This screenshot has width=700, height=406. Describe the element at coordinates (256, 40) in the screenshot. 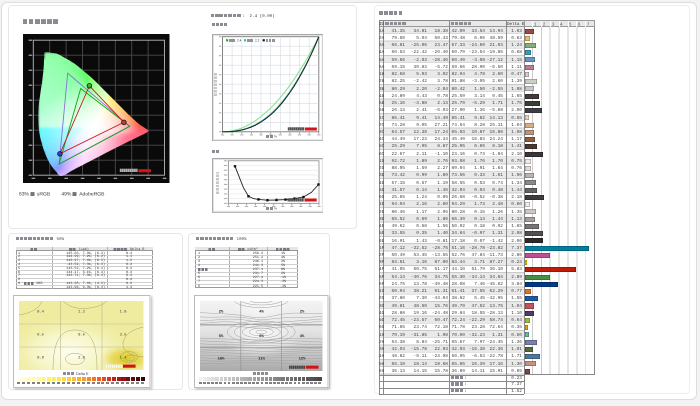

I see `svg-text: 2.2` at that location.